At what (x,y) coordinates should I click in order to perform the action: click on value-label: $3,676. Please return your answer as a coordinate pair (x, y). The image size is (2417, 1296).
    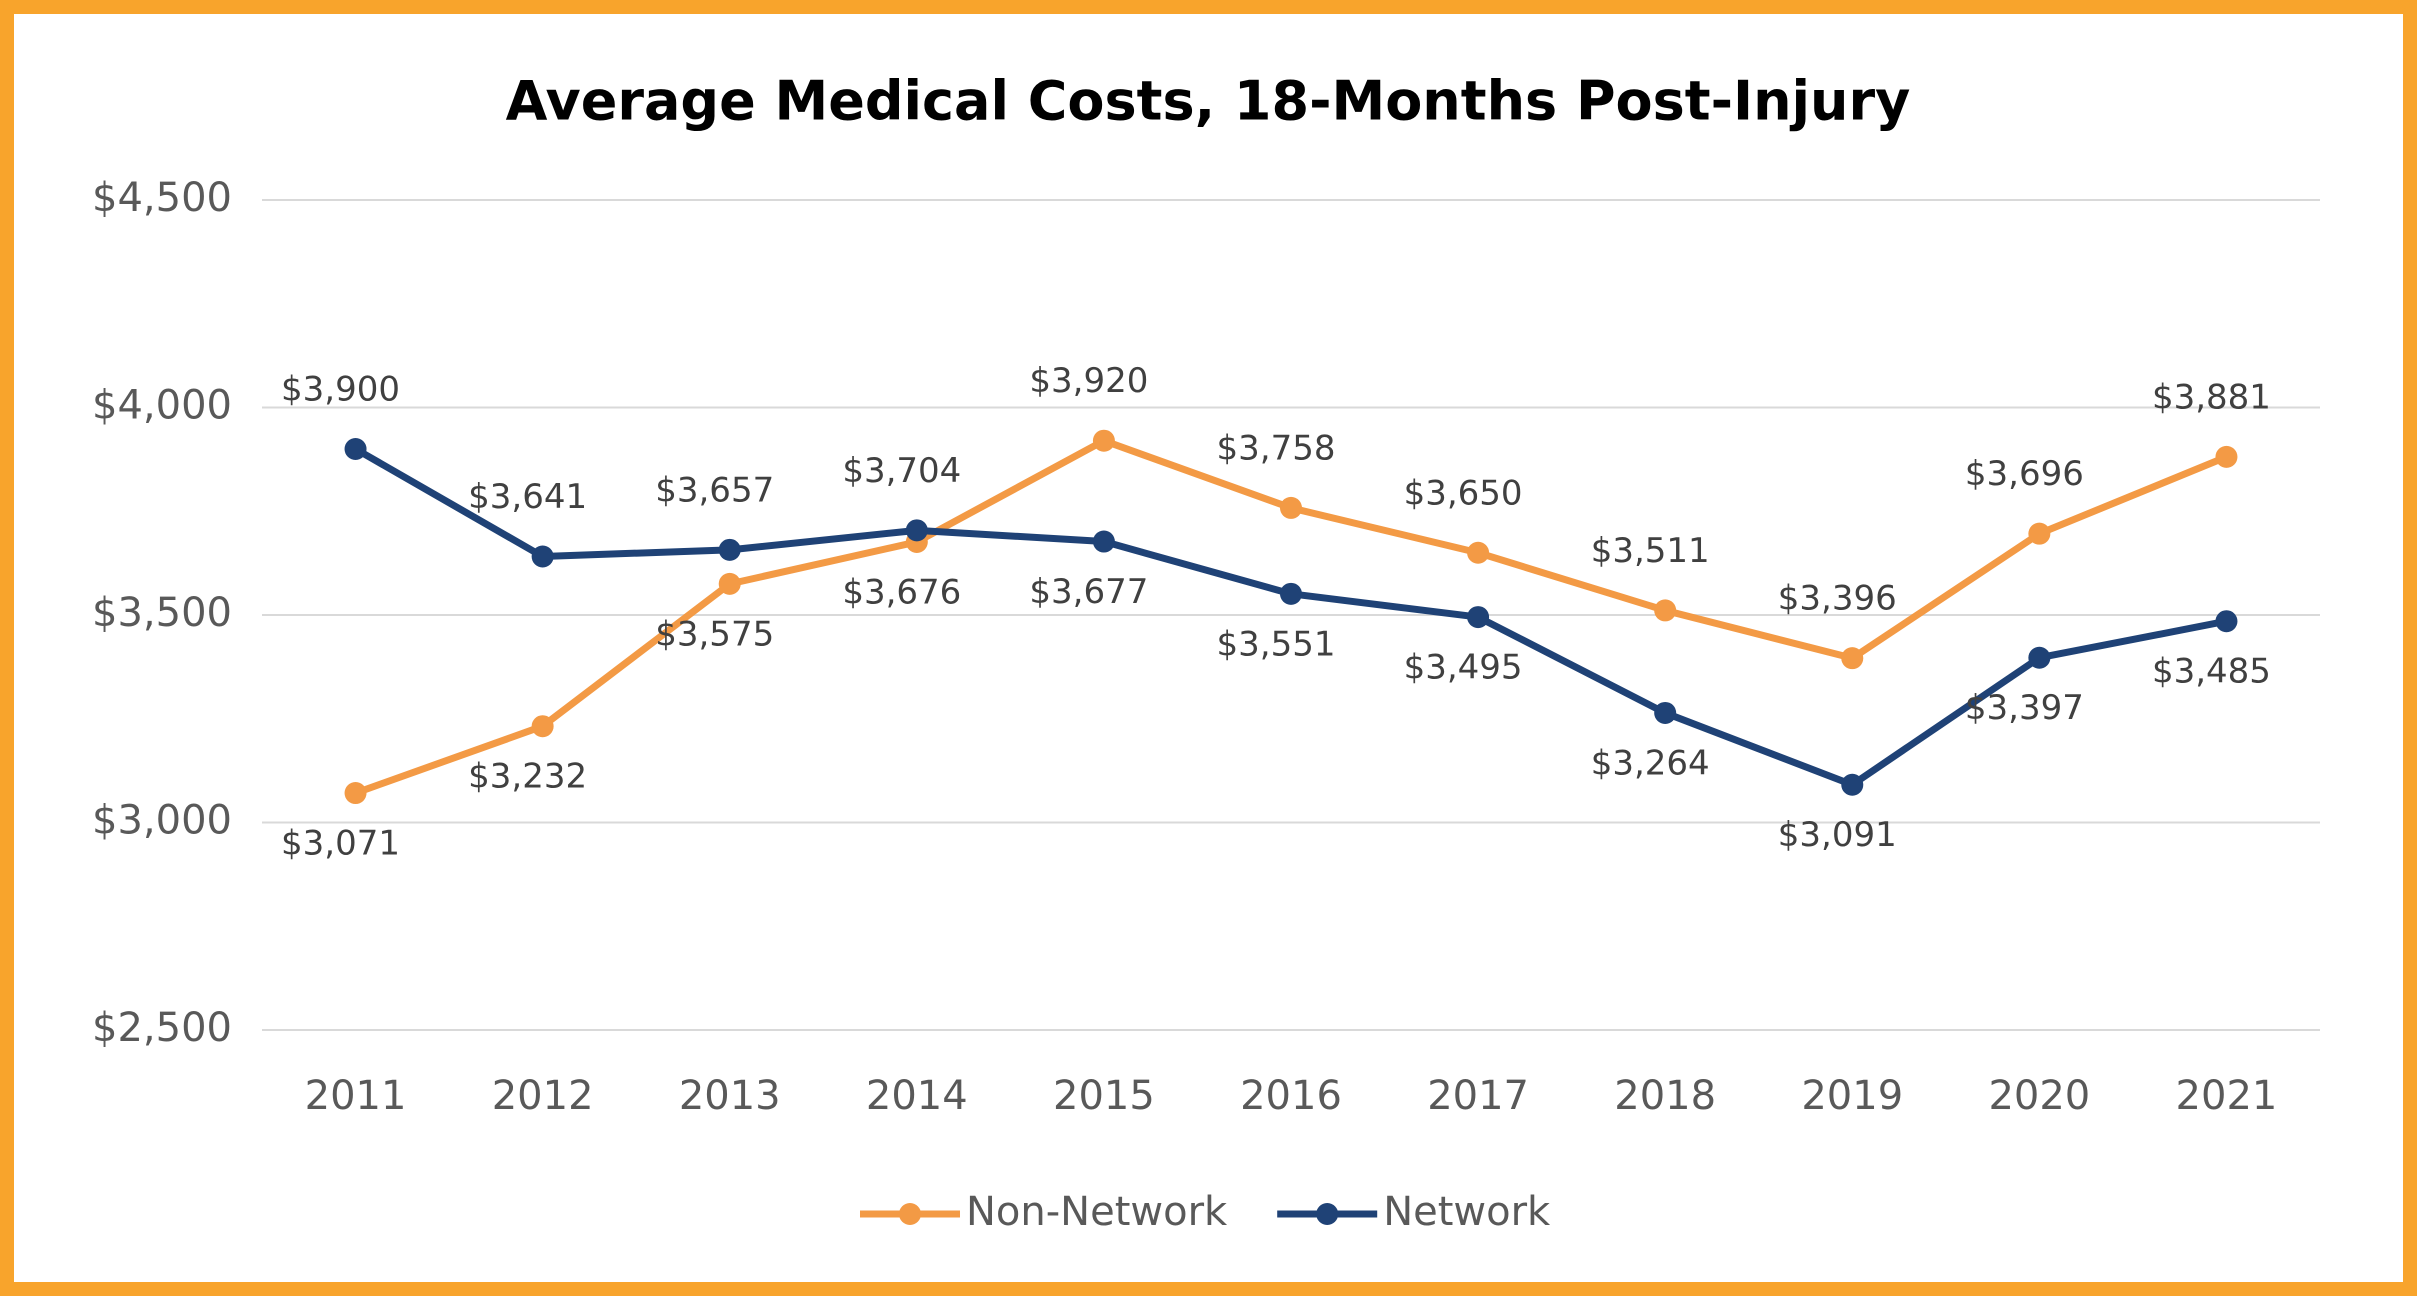
    Looking at the image, I should click on (901, 592).